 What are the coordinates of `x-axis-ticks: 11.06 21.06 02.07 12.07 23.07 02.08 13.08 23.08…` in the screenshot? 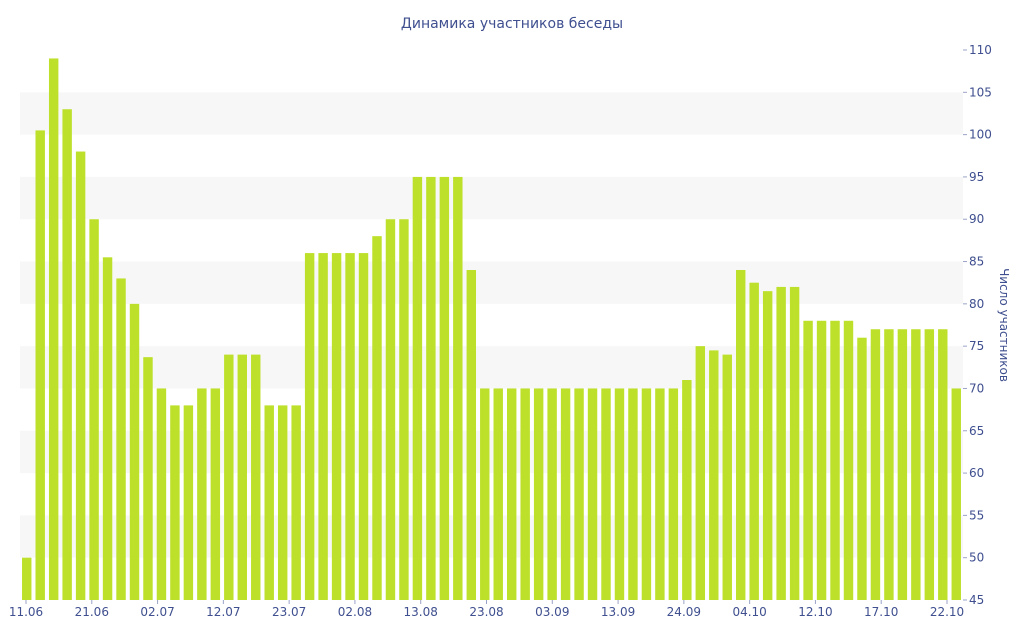 It's located at (486, 609).